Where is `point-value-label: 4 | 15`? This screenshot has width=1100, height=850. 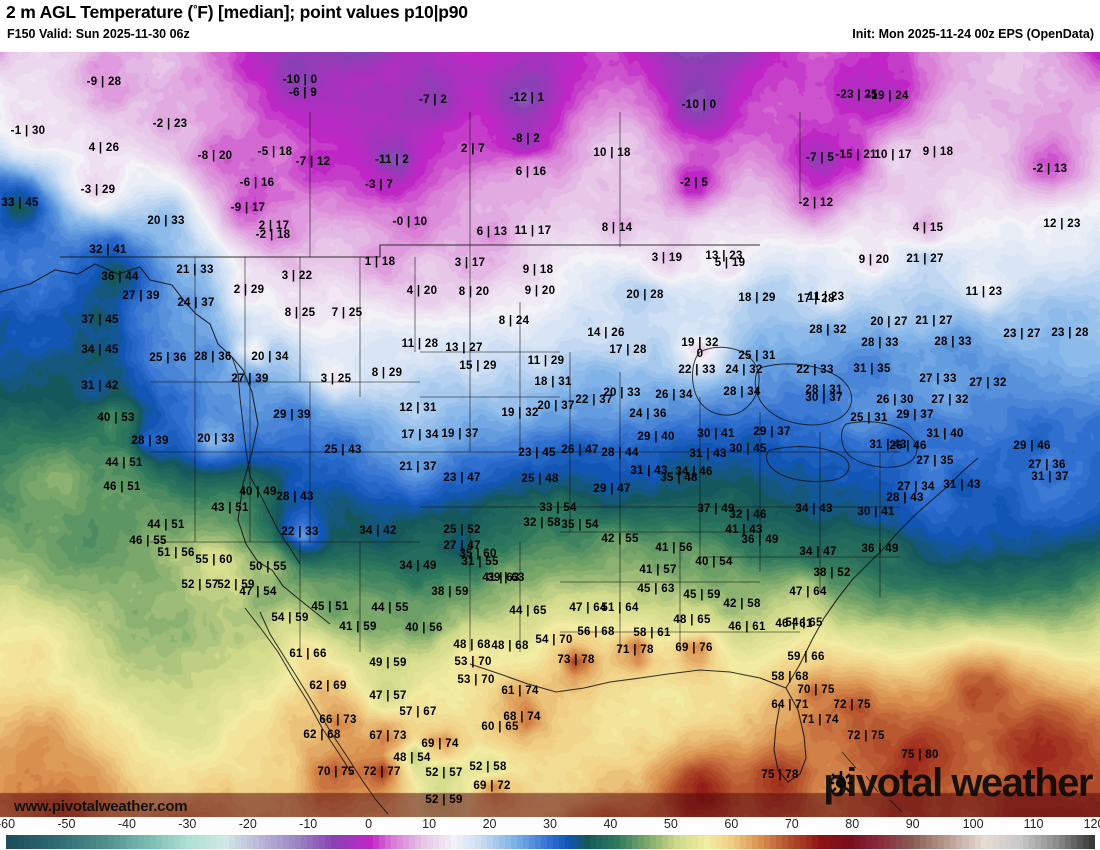 point-value-label: 4 | 15 is located at coordinates (928, 228).